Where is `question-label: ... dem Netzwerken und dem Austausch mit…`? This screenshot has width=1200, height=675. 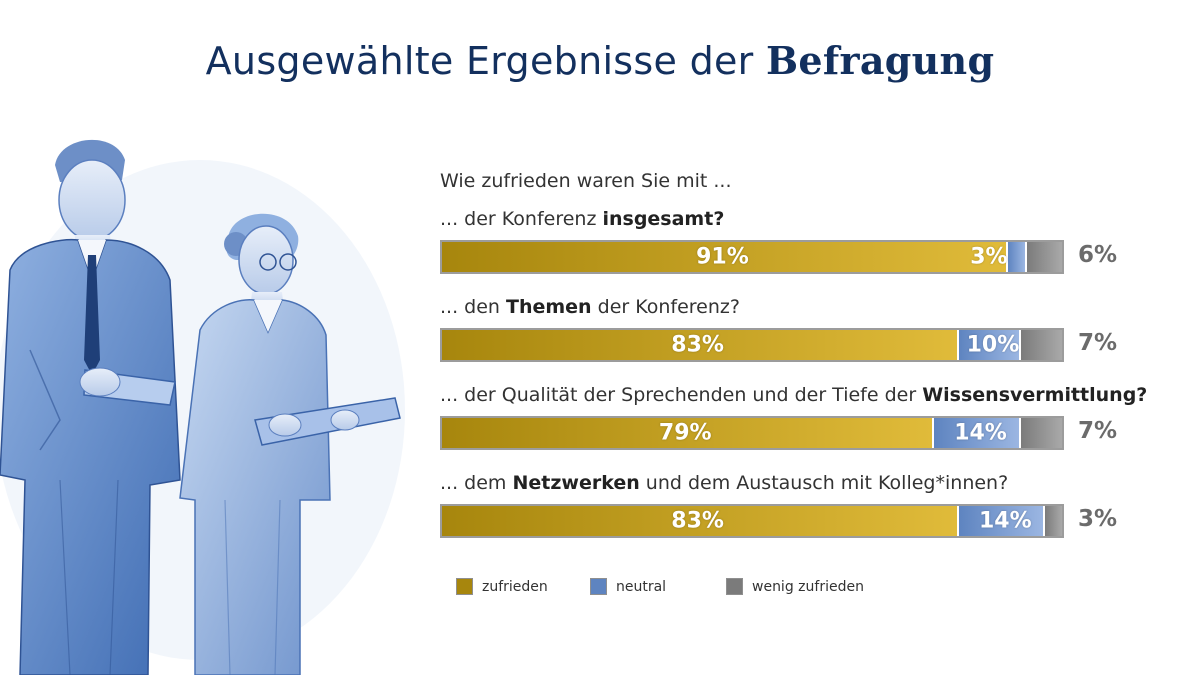 question-label: ... dem Netzwerken und dem Austausch mit… is located at coordinates (724, 483).